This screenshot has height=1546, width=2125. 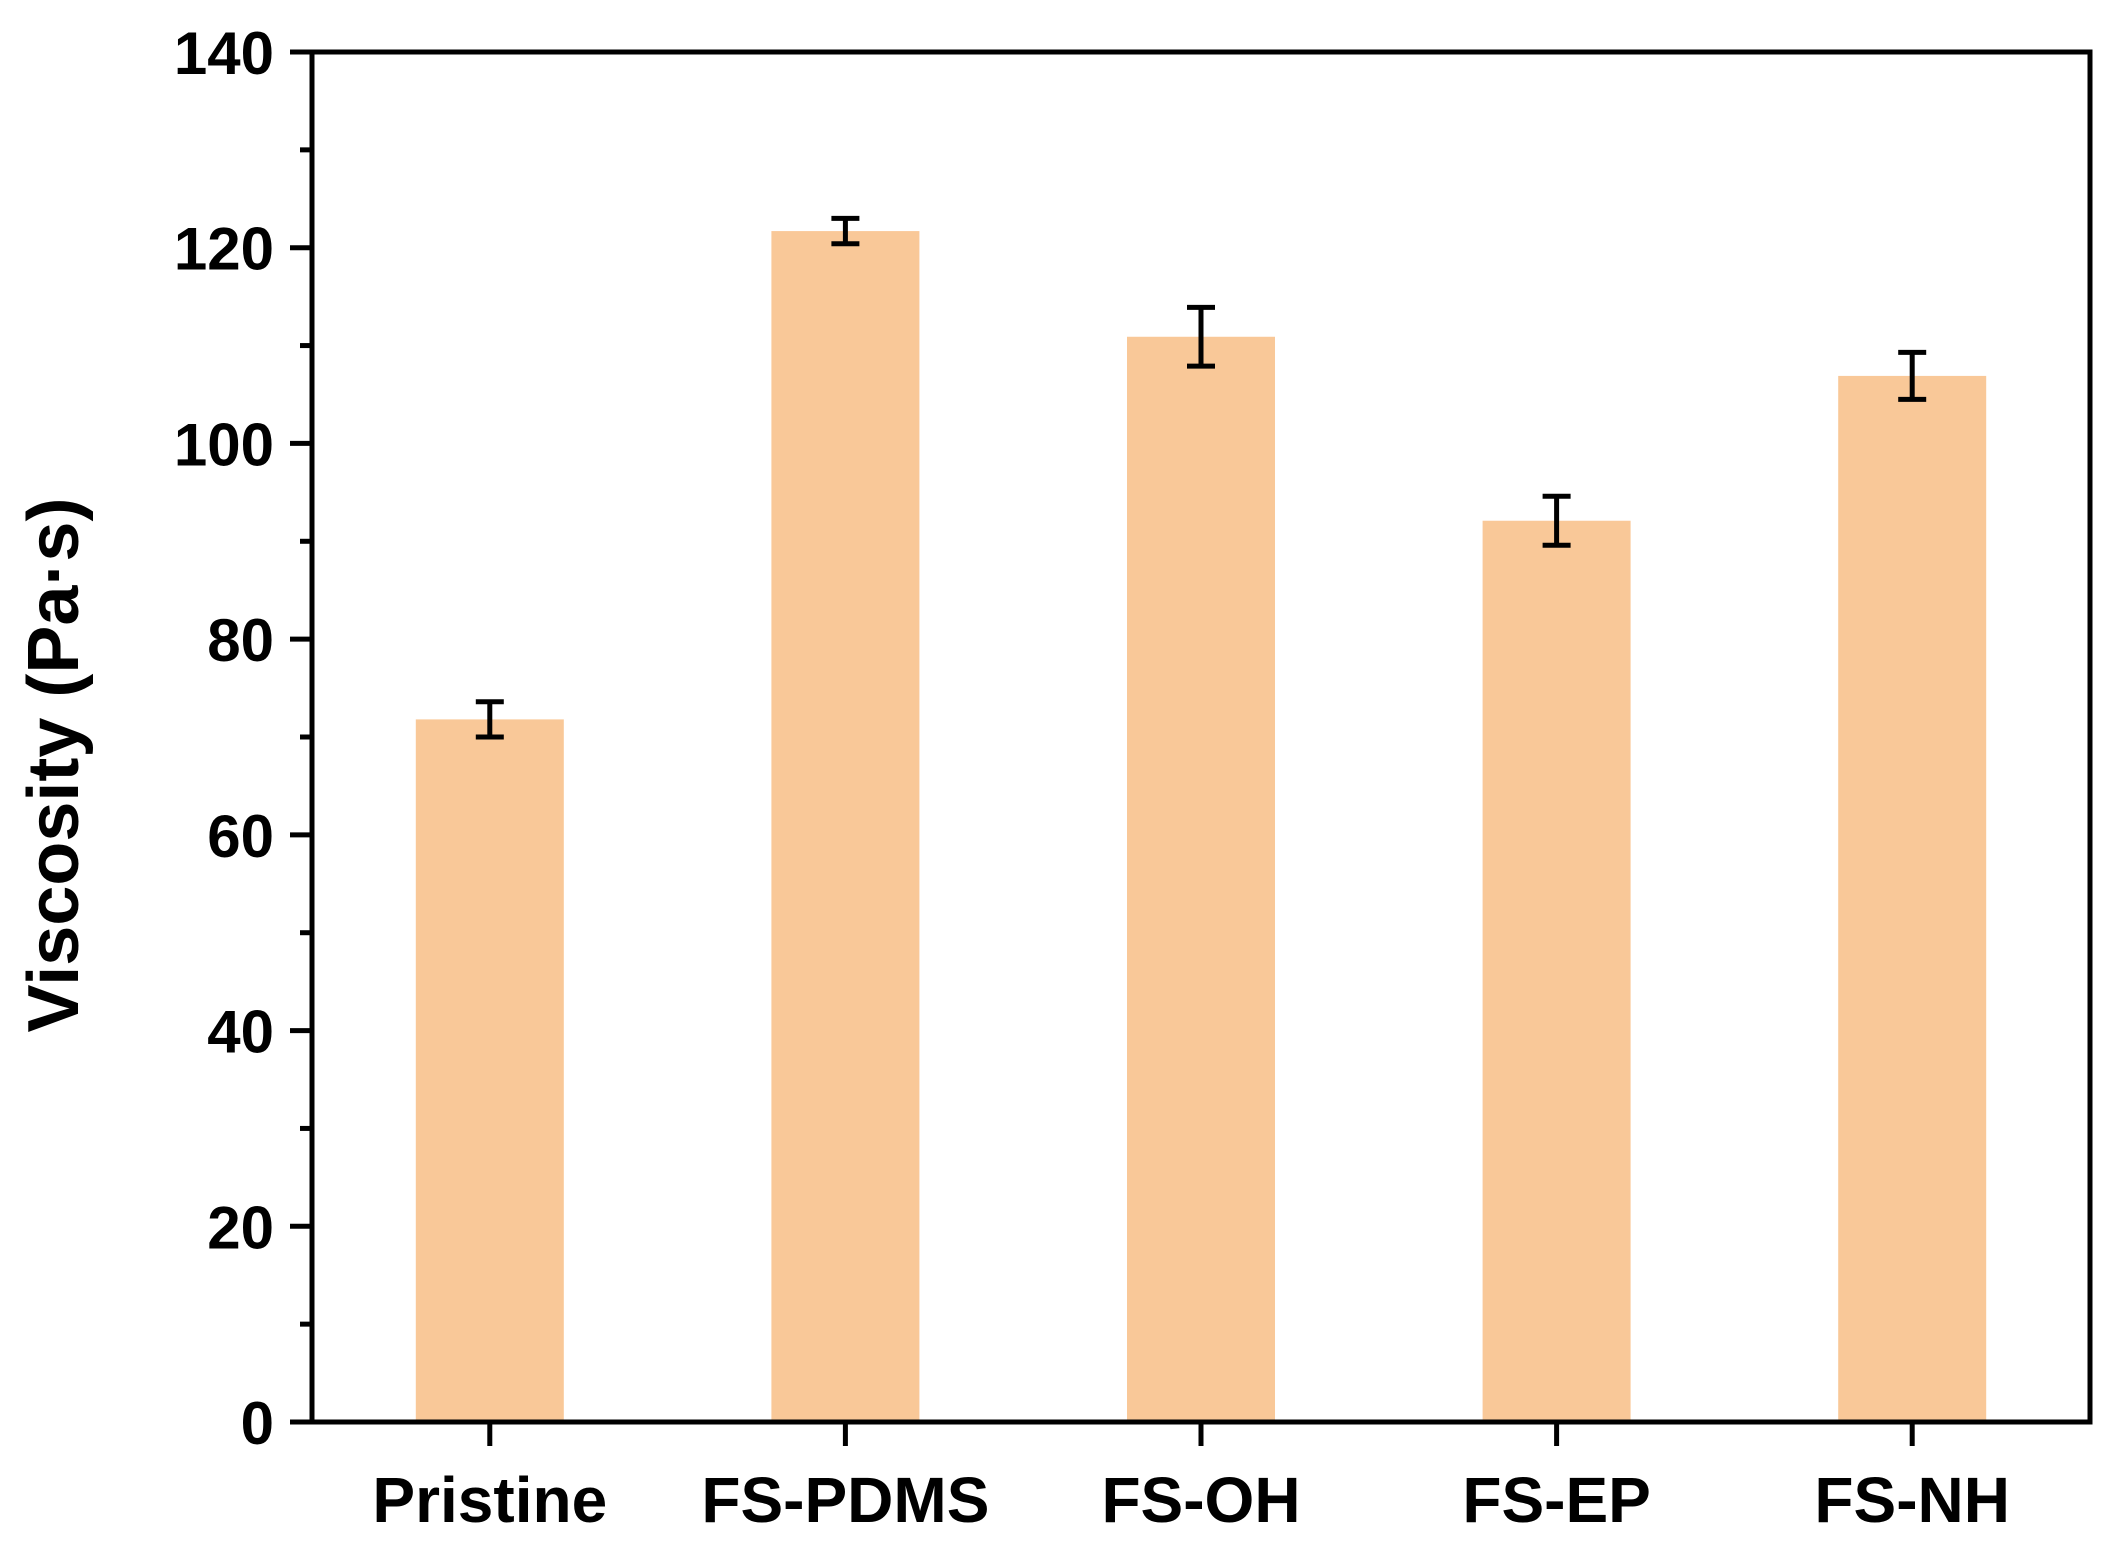 What do you see at coordinates (224, 53) in the screenshot?
I see `y-tick-label-7: 140` at bounding box center [224, 53].